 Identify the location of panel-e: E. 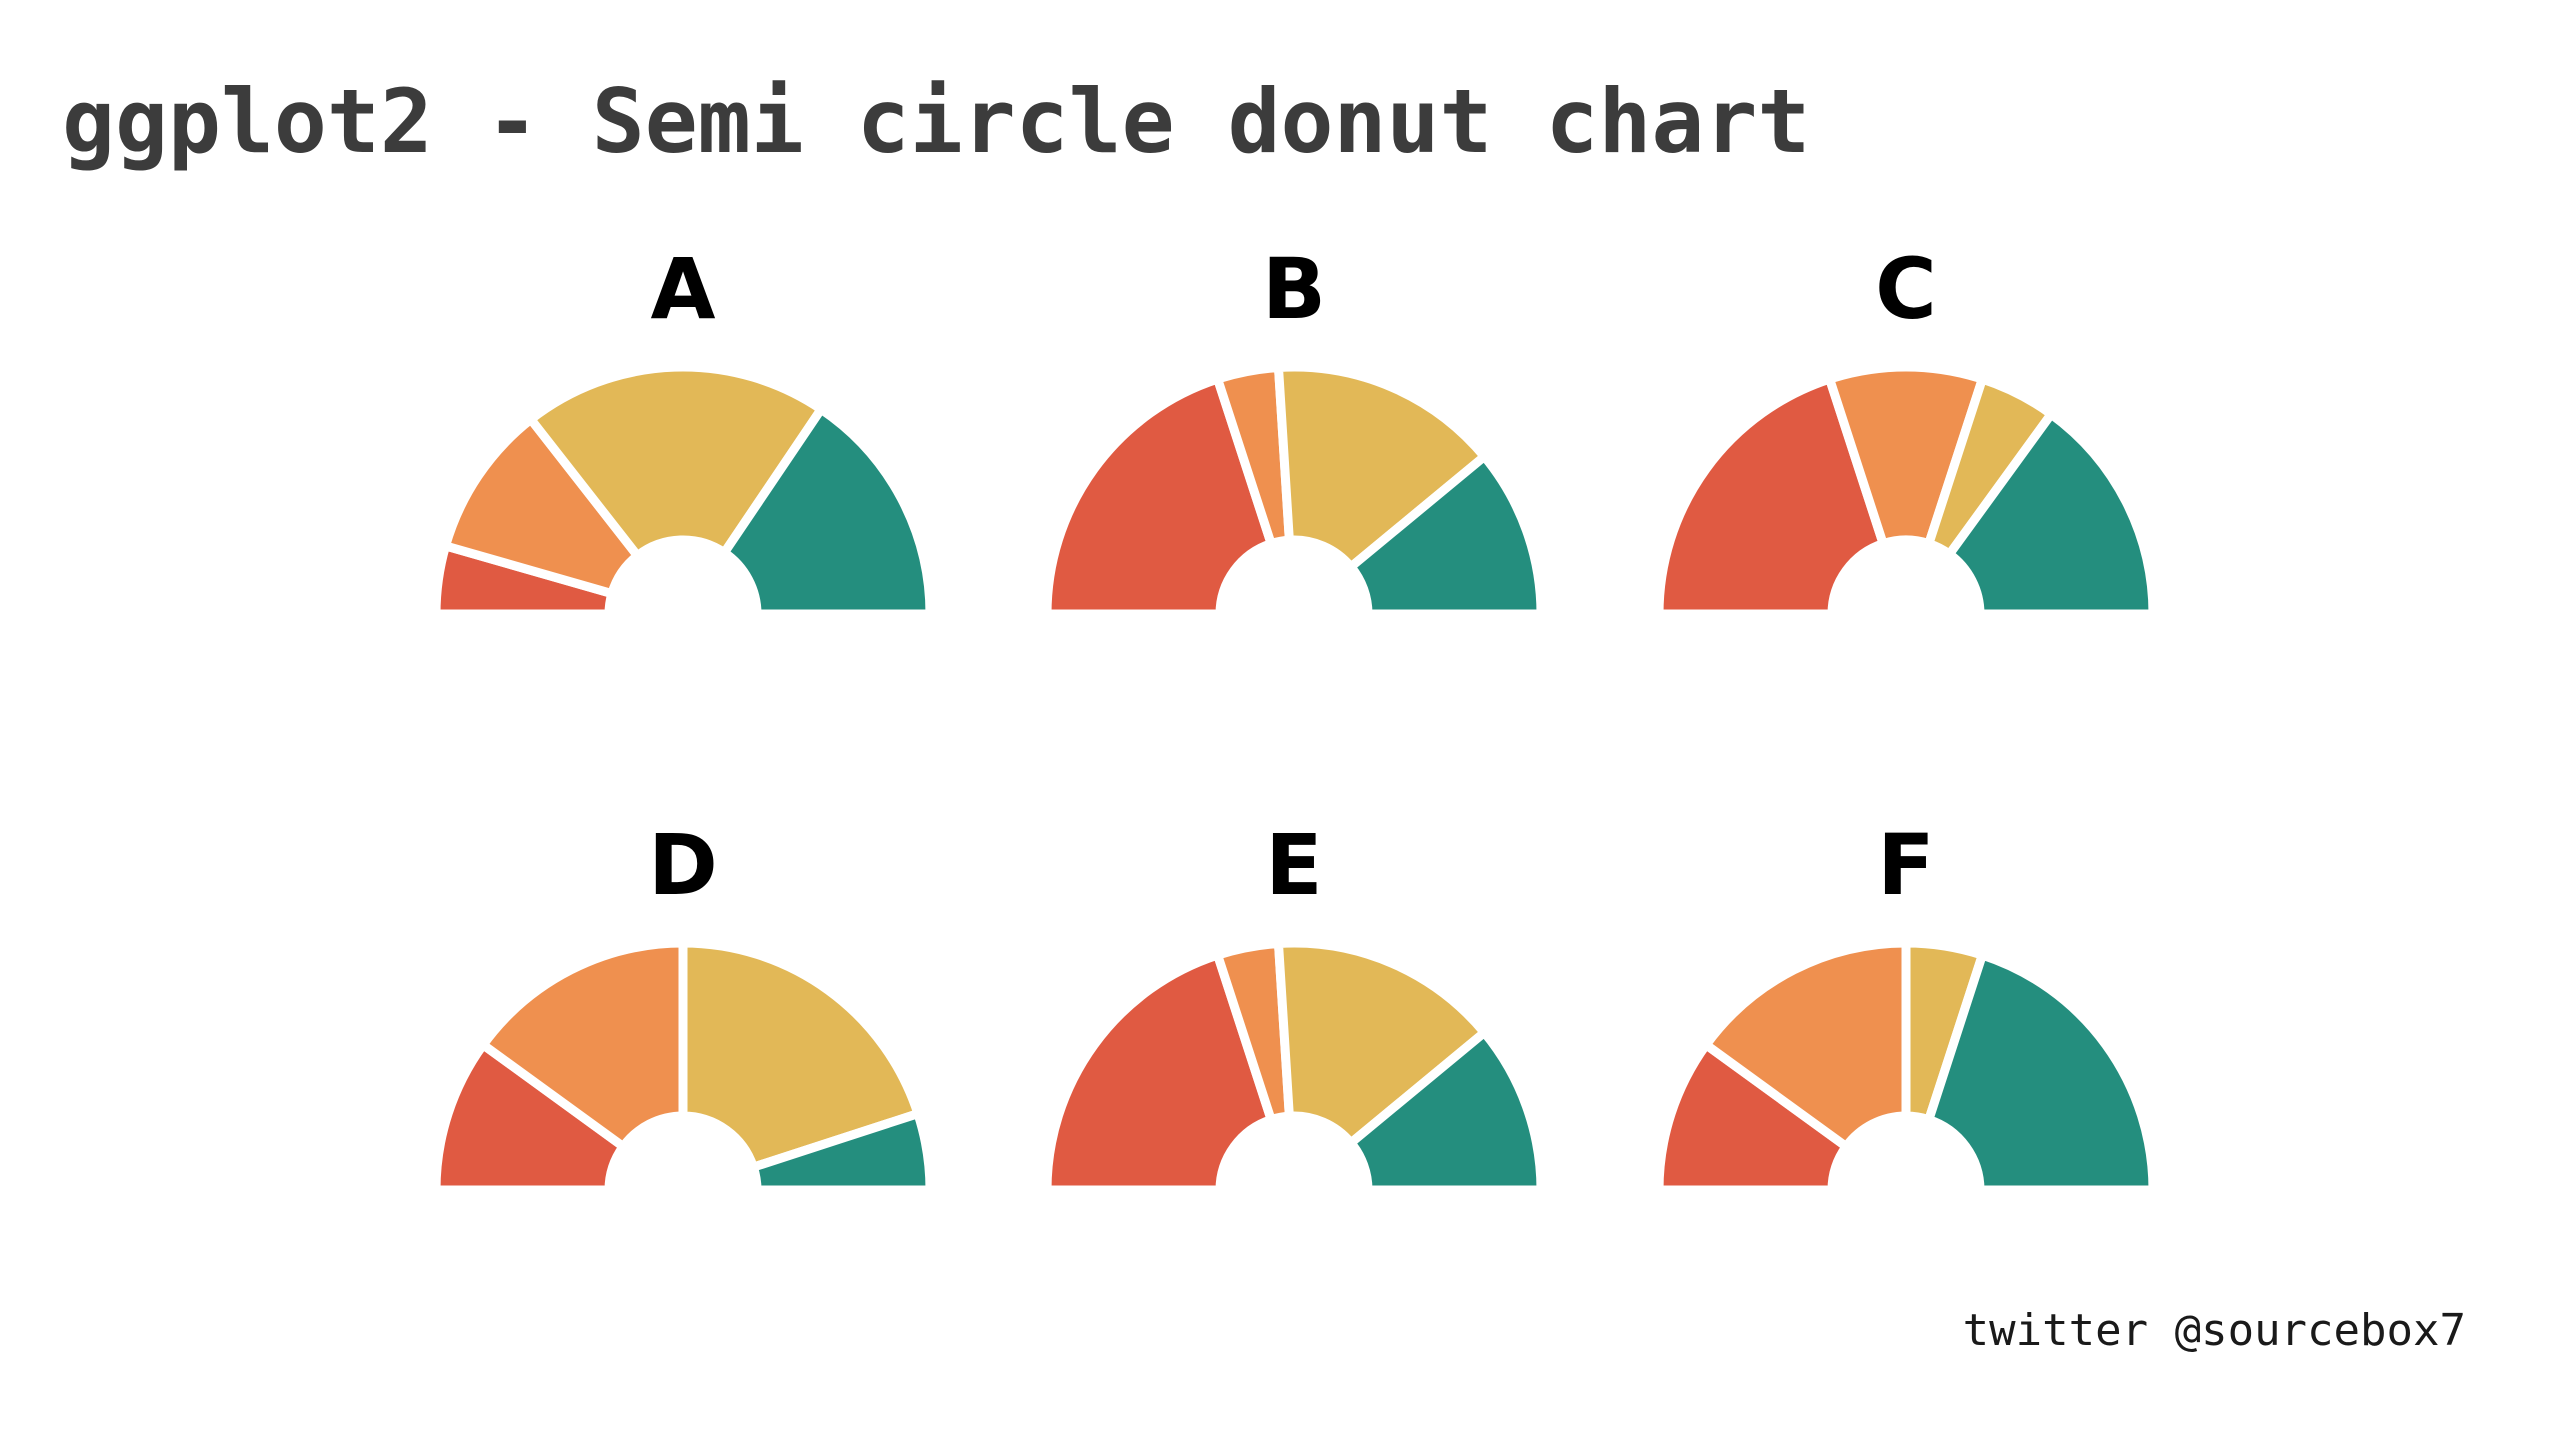
(1294, 1005).